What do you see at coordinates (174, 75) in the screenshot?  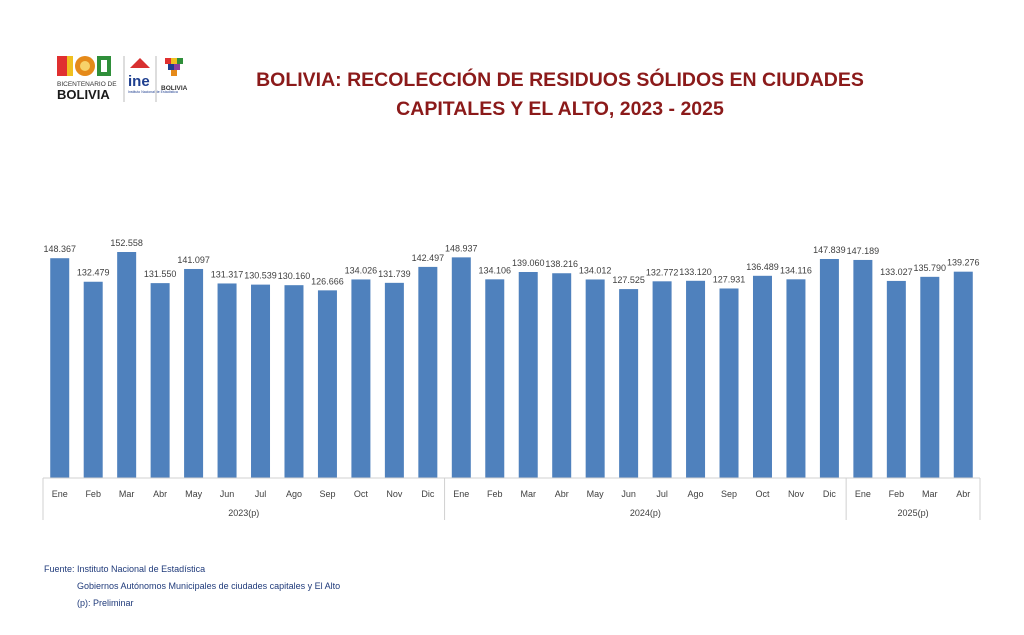 I see `estado-logo: BOLIVIA` at bounding box center [174, 75].